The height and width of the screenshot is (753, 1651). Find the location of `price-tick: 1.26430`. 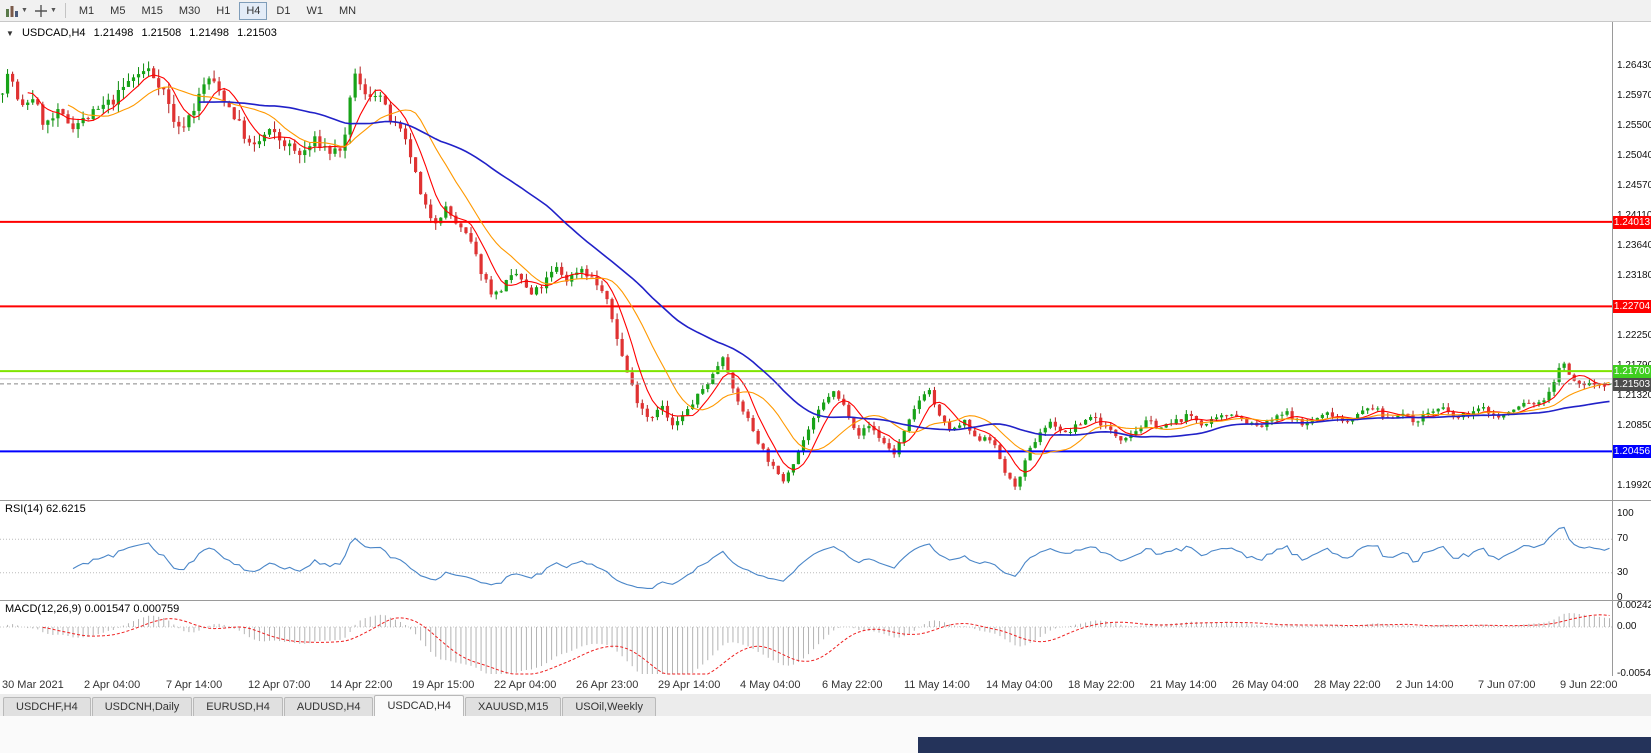

price-tick: 1.26430 is located at coordinates (1634, 65).